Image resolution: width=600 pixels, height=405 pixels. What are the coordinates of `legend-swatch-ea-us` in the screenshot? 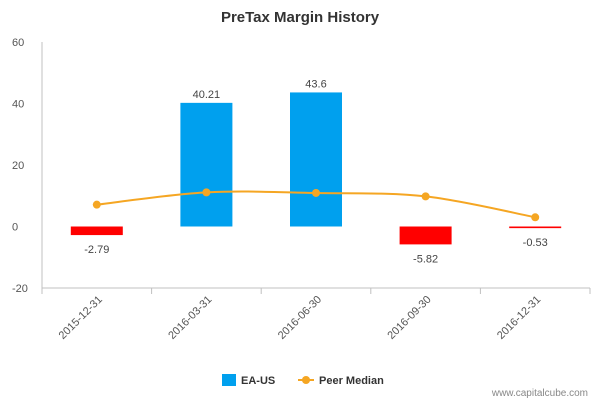 It's located at (229, 380).